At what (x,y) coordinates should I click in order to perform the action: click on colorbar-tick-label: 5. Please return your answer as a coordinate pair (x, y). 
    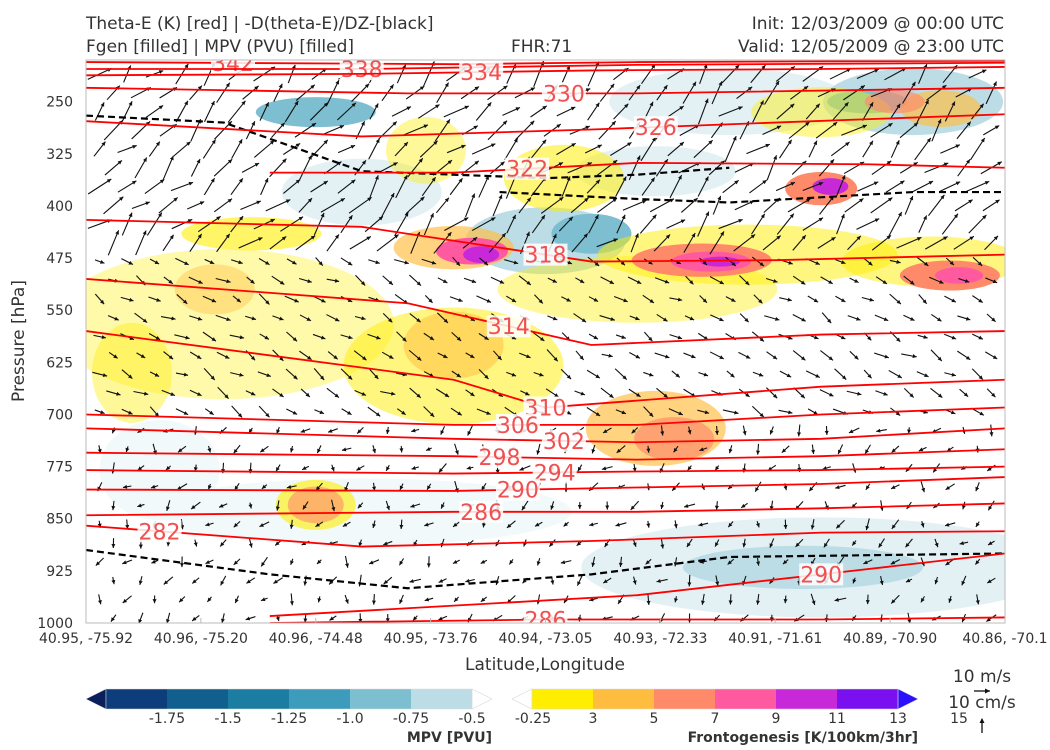
    Looking at the image, I should click on (654, 719).